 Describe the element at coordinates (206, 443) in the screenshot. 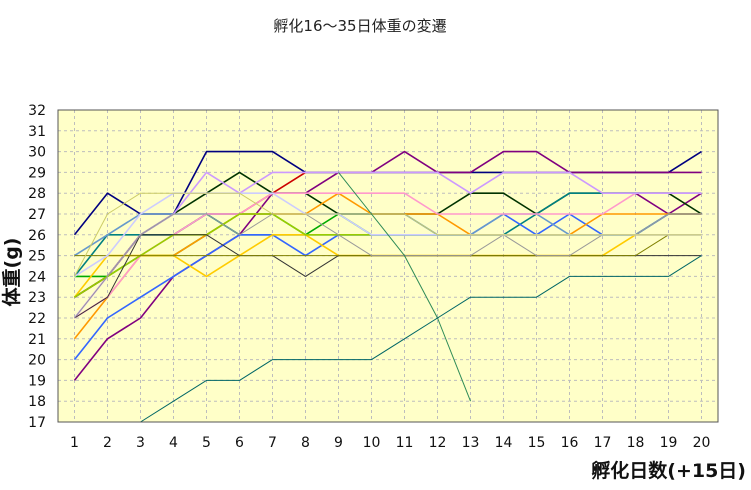

I see `x-tick-label: 5` at that location.